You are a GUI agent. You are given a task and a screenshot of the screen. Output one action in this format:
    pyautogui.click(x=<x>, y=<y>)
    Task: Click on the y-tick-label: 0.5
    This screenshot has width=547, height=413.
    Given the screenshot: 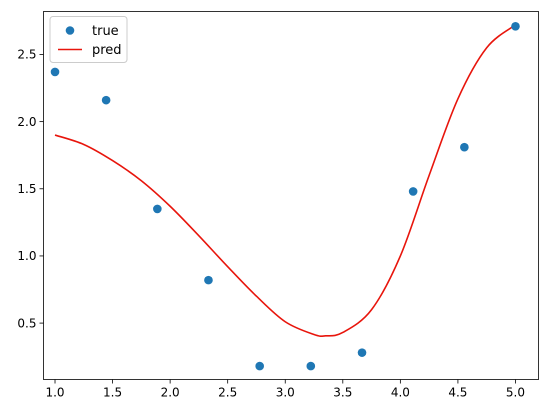 What is the action you would take?
    pyautogui.click(x=26, y=323)
    